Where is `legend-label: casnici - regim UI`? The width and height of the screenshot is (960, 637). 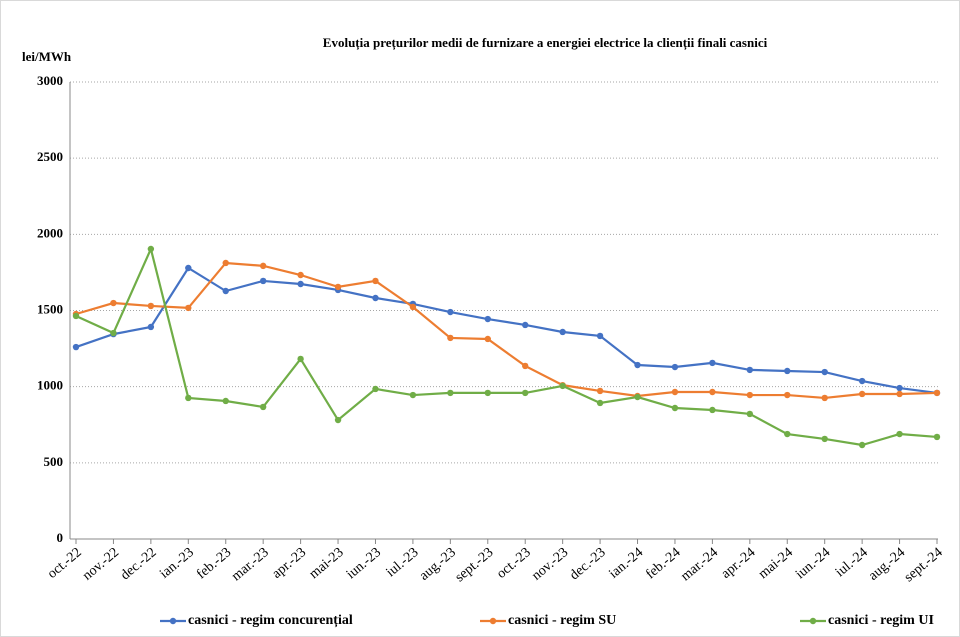 legend-label: casnici - regim UI is located at coordinates (881, 620).